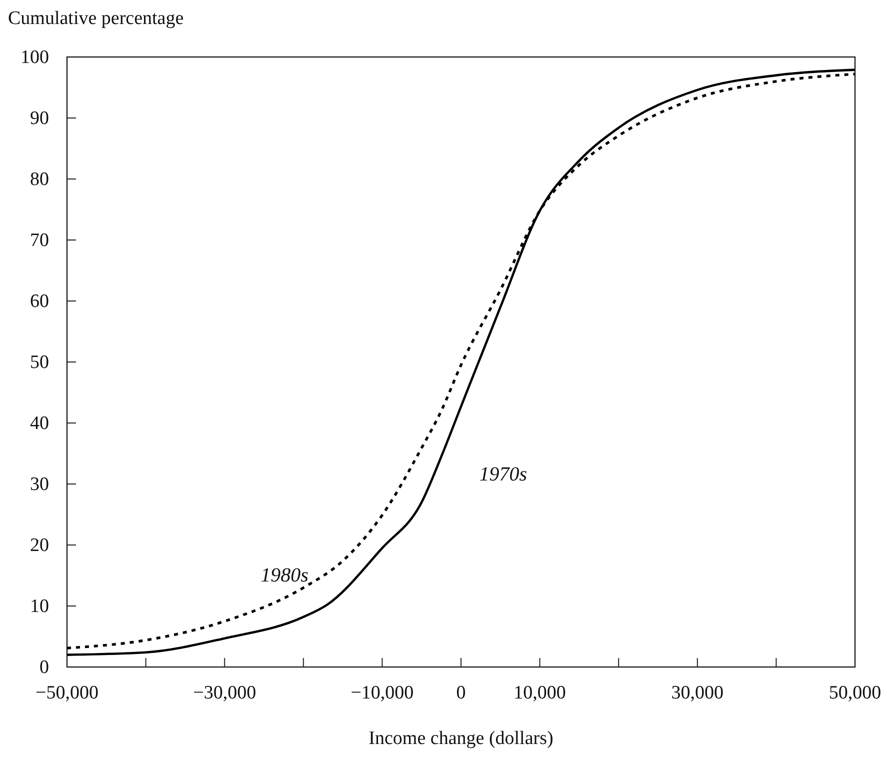 Image resolution: width=887 pixels, height=766 pixels. What do you see at coordinates (39, 423) in the screenshot?
I see `y-tick-label: 40` at bounding box center [39, 423].